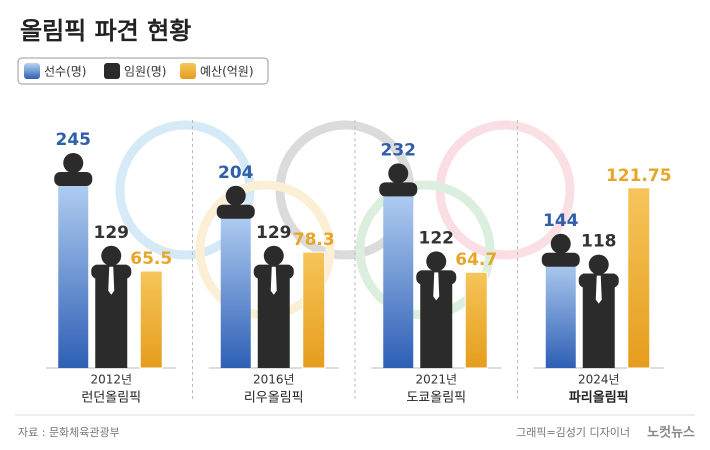  What do you see at coordinates (436, 380) in the screenshot?
I see `x-tick-label: 2021년` at bounding box center [436, 380].